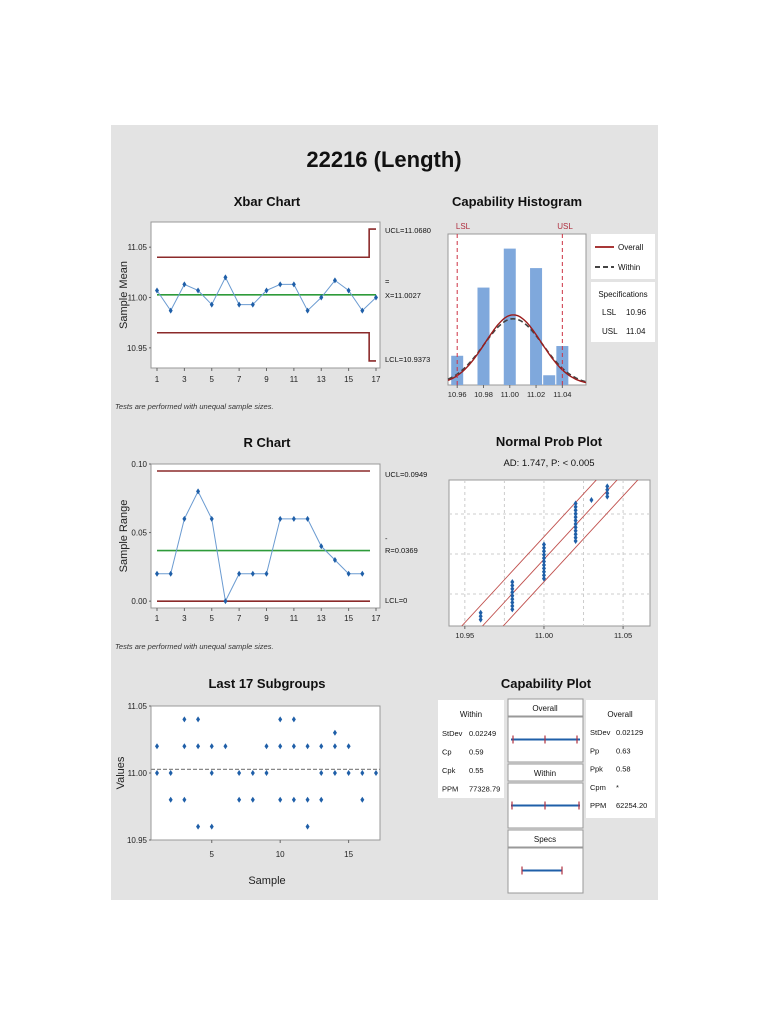  What do you see at coordinates (406, 474) in the screenshot?
I see `rchart-ucl-label: UCL=0.0949` at bounding box center [406, 474].